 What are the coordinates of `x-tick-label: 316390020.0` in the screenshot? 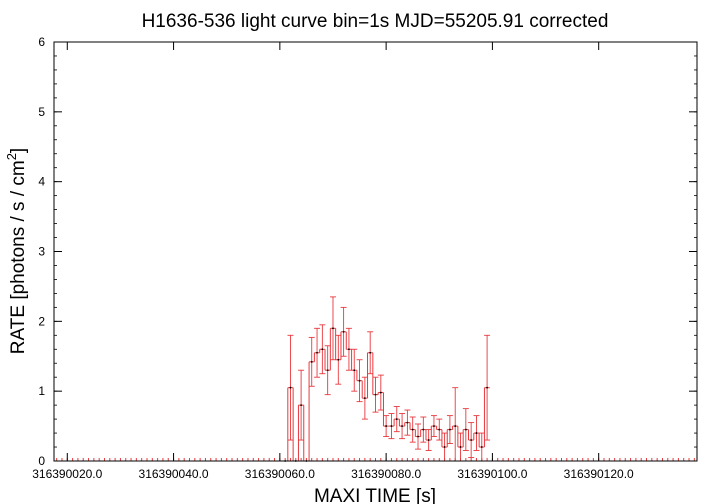 It's located at (67, 474).